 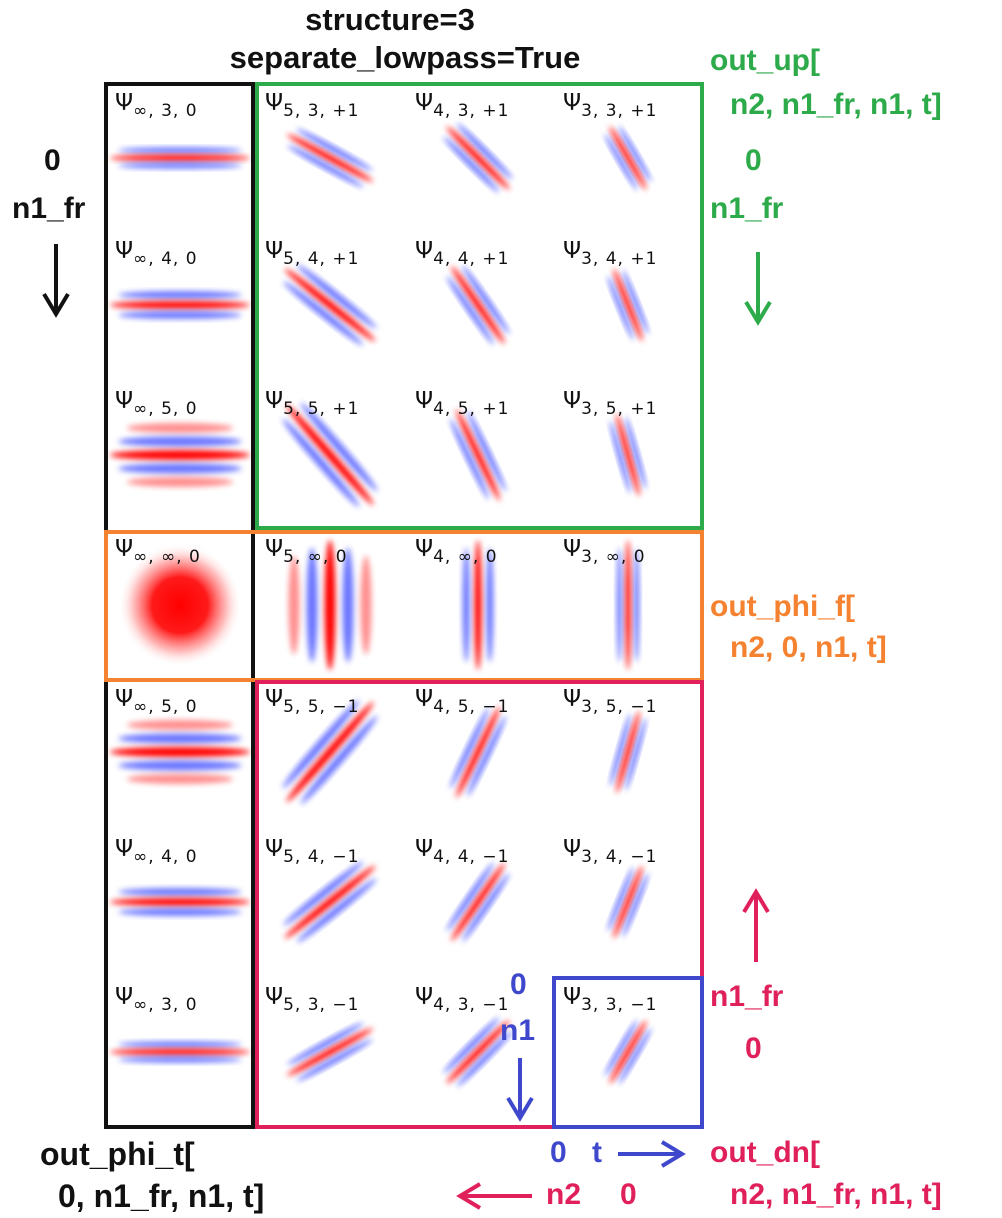 I want to click on psi-label-r4-c0: Ψ∞, 5, 0, so click(x=156, y=701).